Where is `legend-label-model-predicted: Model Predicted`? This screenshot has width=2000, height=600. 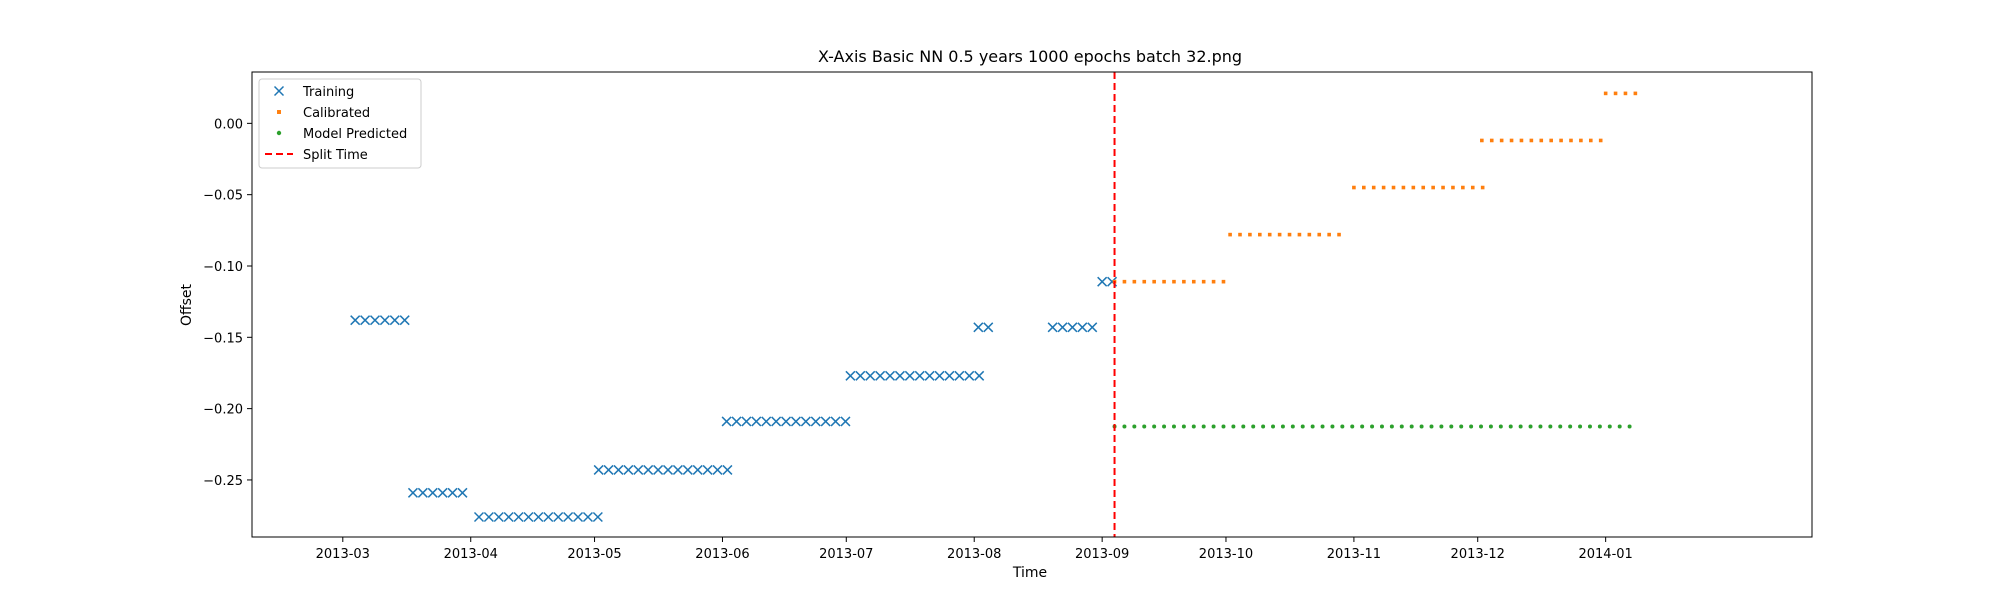 legend-label-model-predicted: Model Predicted is located at coordinates (355, 134).